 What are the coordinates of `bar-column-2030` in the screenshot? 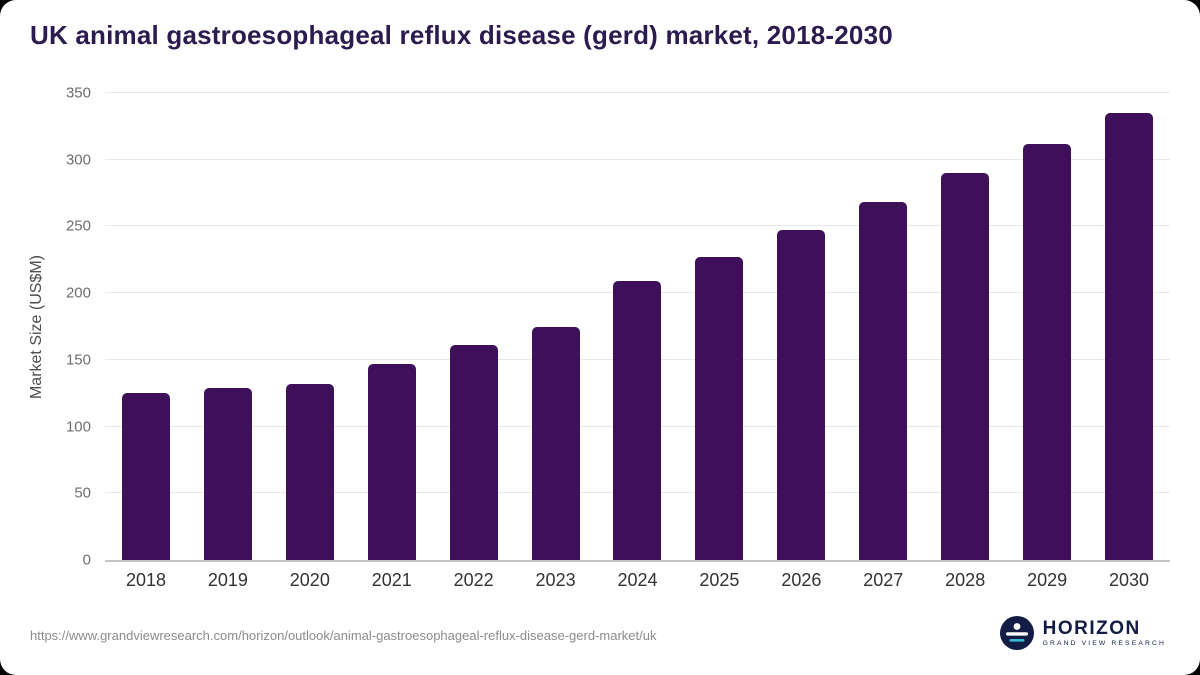 It's located at (1129, 326).